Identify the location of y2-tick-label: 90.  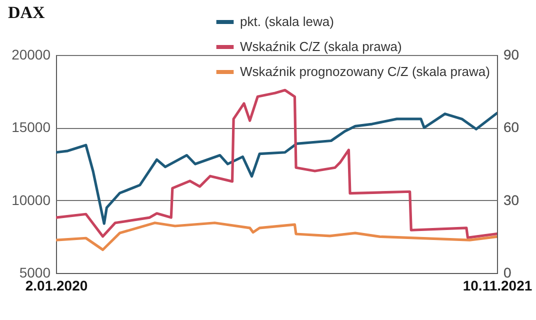
(512, 54).